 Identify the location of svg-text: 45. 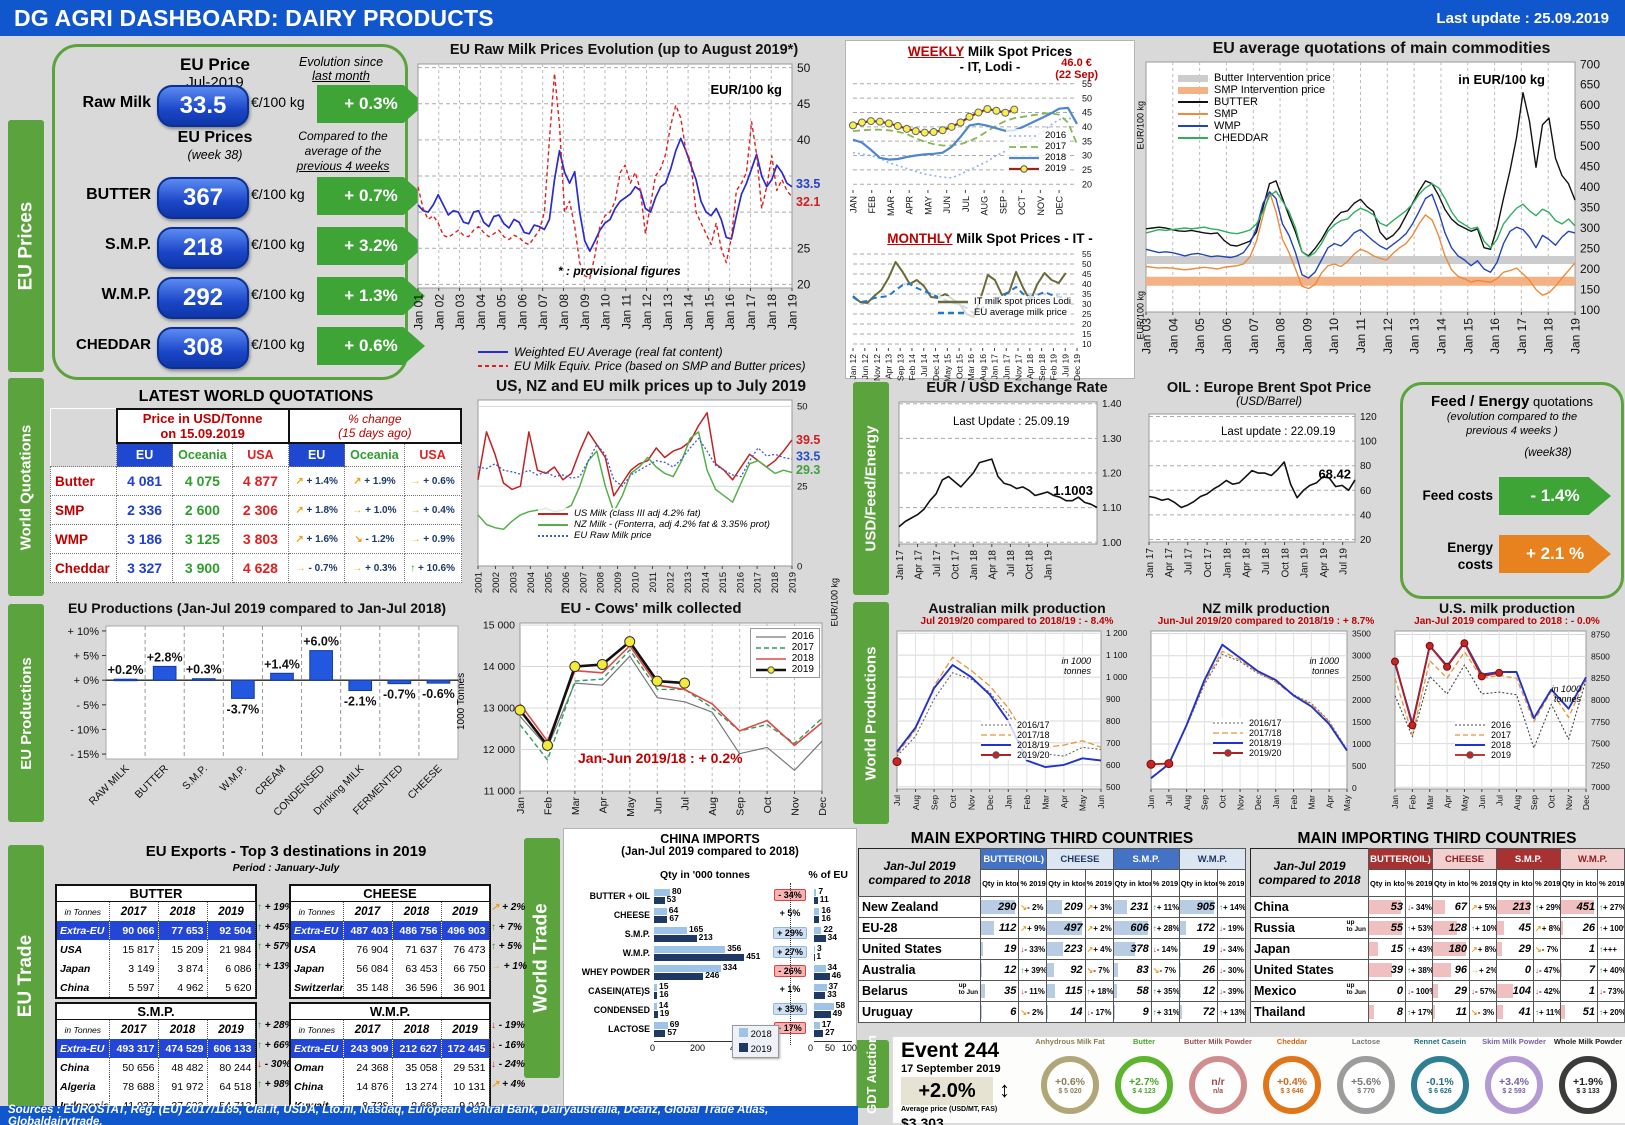
(1087, 113).